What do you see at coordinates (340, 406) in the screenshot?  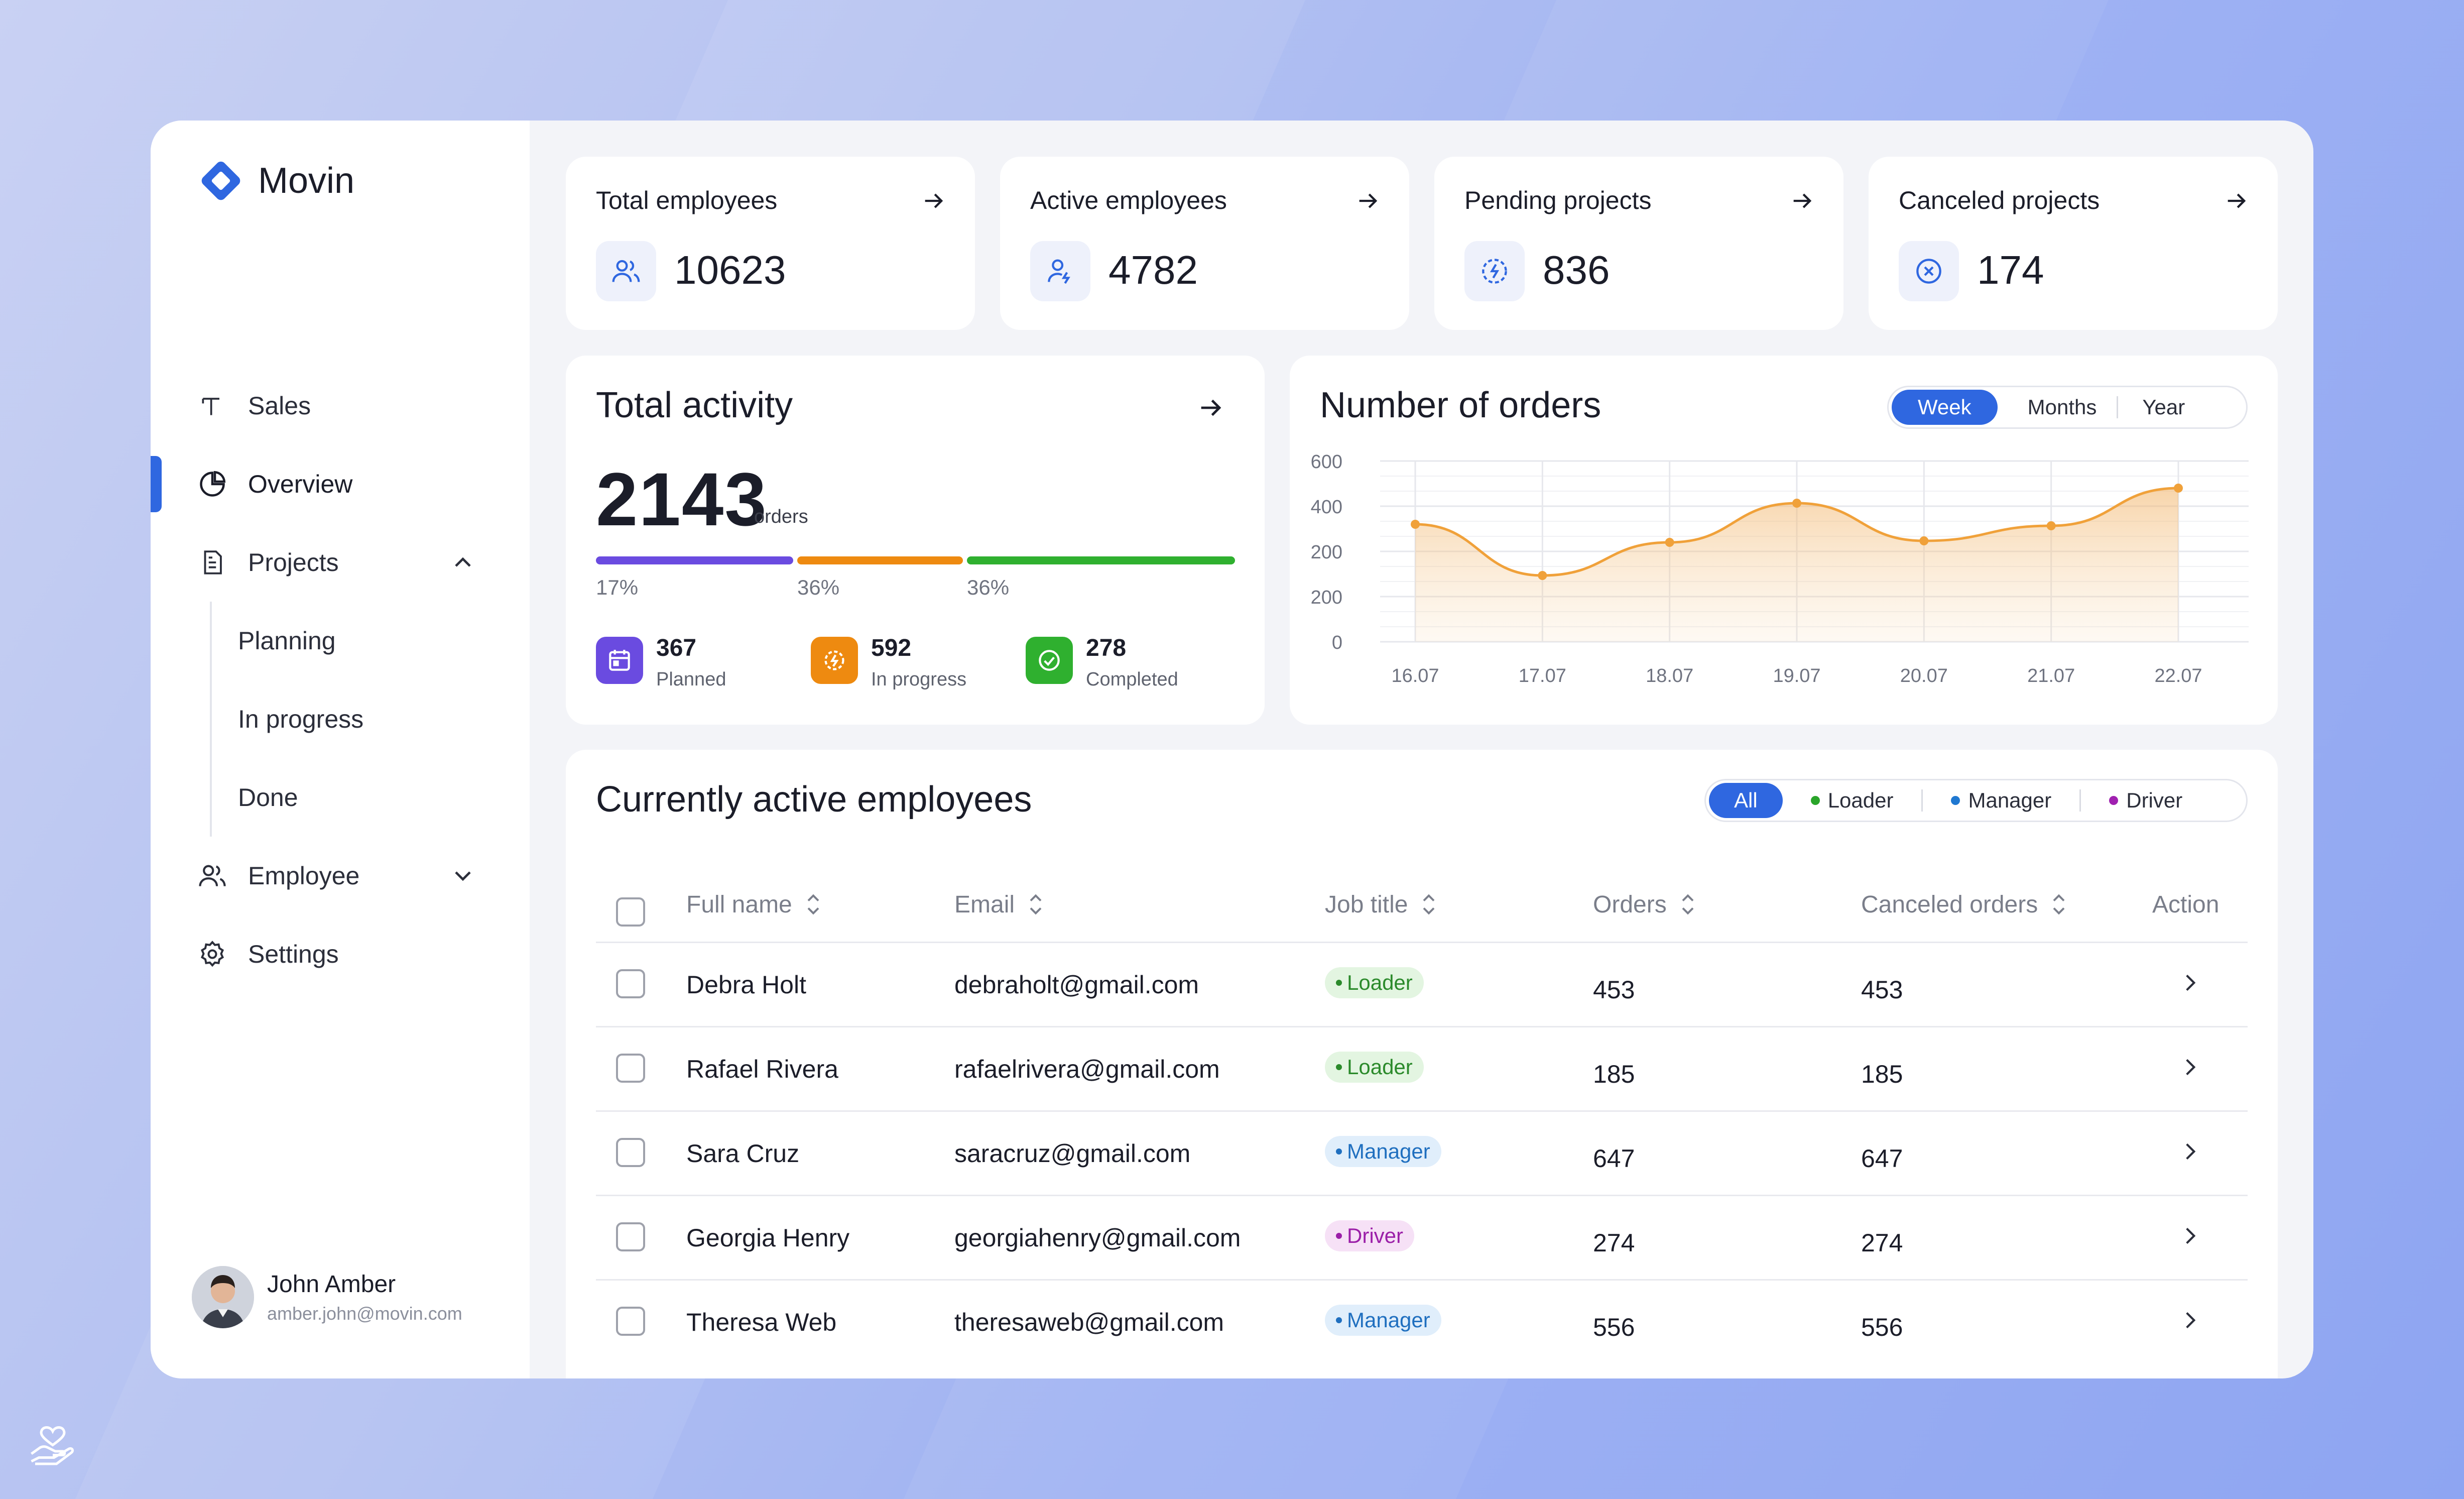 I see `sidebar-item-sales: Sales` at bounding box center [340, 406].